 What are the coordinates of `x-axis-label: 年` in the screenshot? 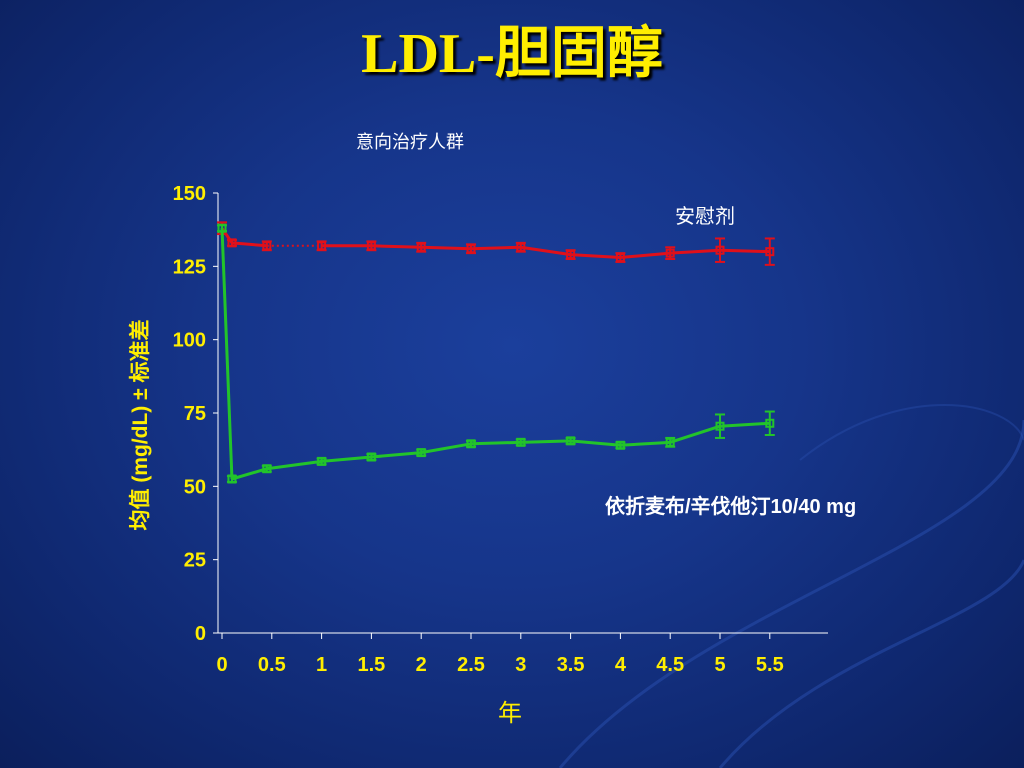 It's located at (510, 713).